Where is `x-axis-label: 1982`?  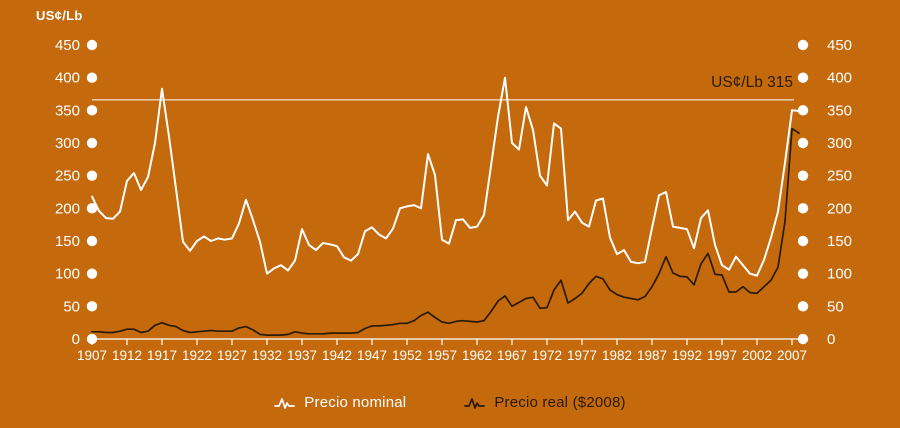 x-axis-label: 1982 is located at coordinates (617, 355).